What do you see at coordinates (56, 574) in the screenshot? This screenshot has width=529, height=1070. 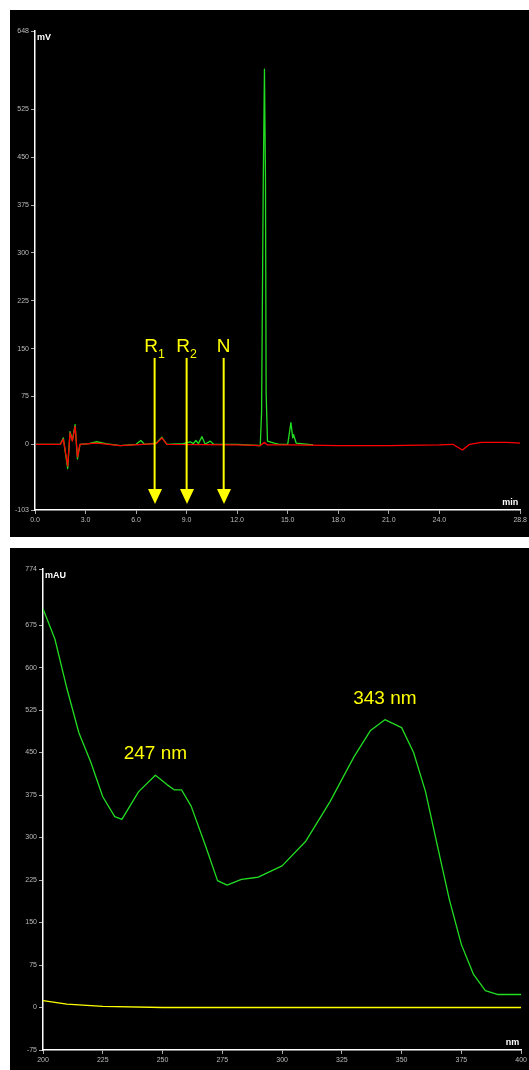 I see `y-axis-title: mAU` at bounding box center [56, 574].